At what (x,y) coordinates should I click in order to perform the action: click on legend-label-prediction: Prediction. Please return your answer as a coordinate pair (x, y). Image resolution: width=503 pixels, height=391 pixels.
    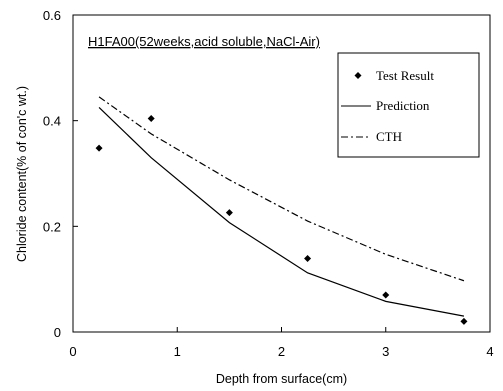
    Looking at the image, I should click on (403, 105).